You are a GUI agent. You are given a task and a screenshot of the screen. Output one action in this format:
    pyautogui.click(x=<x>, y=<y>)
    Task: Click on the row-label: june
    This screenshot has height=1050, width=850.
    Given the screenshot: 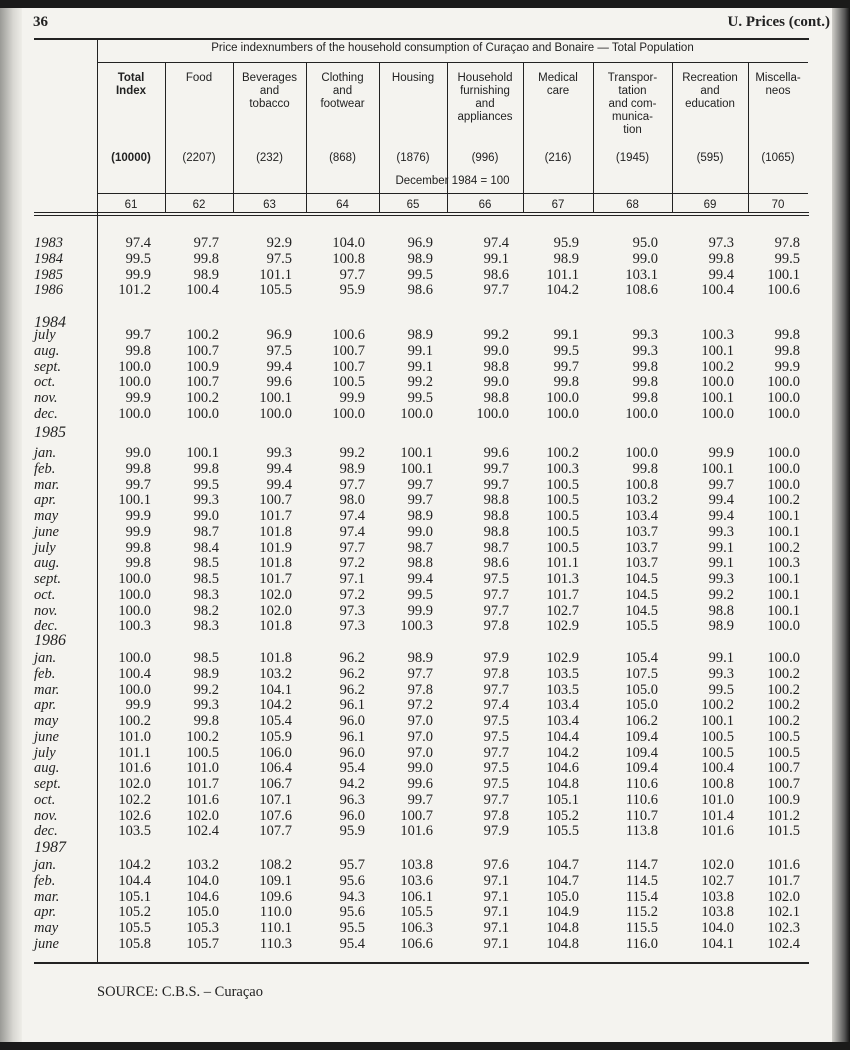 What is the action you would take?
    pyautogui.click(x=46, y=531)
    